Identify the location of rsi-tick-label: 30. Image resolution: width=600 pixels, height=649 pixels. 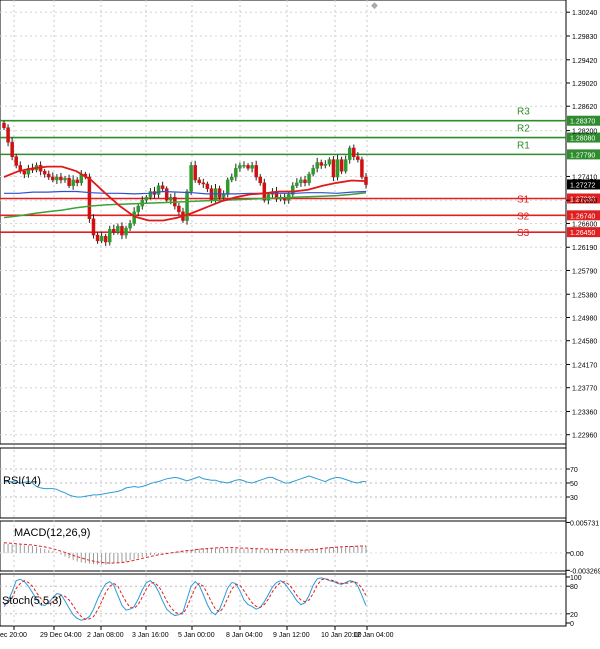
(574, 498).